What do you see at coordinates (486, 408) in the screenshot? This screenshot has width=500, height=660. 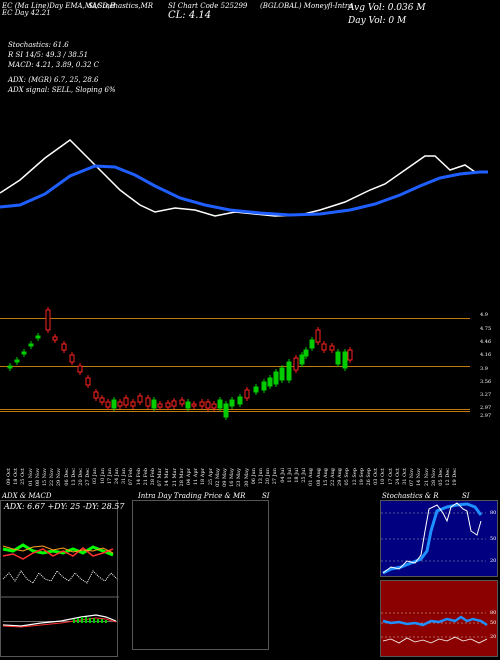 I see `price-label: 2.97` at bounding box center [486, 408].